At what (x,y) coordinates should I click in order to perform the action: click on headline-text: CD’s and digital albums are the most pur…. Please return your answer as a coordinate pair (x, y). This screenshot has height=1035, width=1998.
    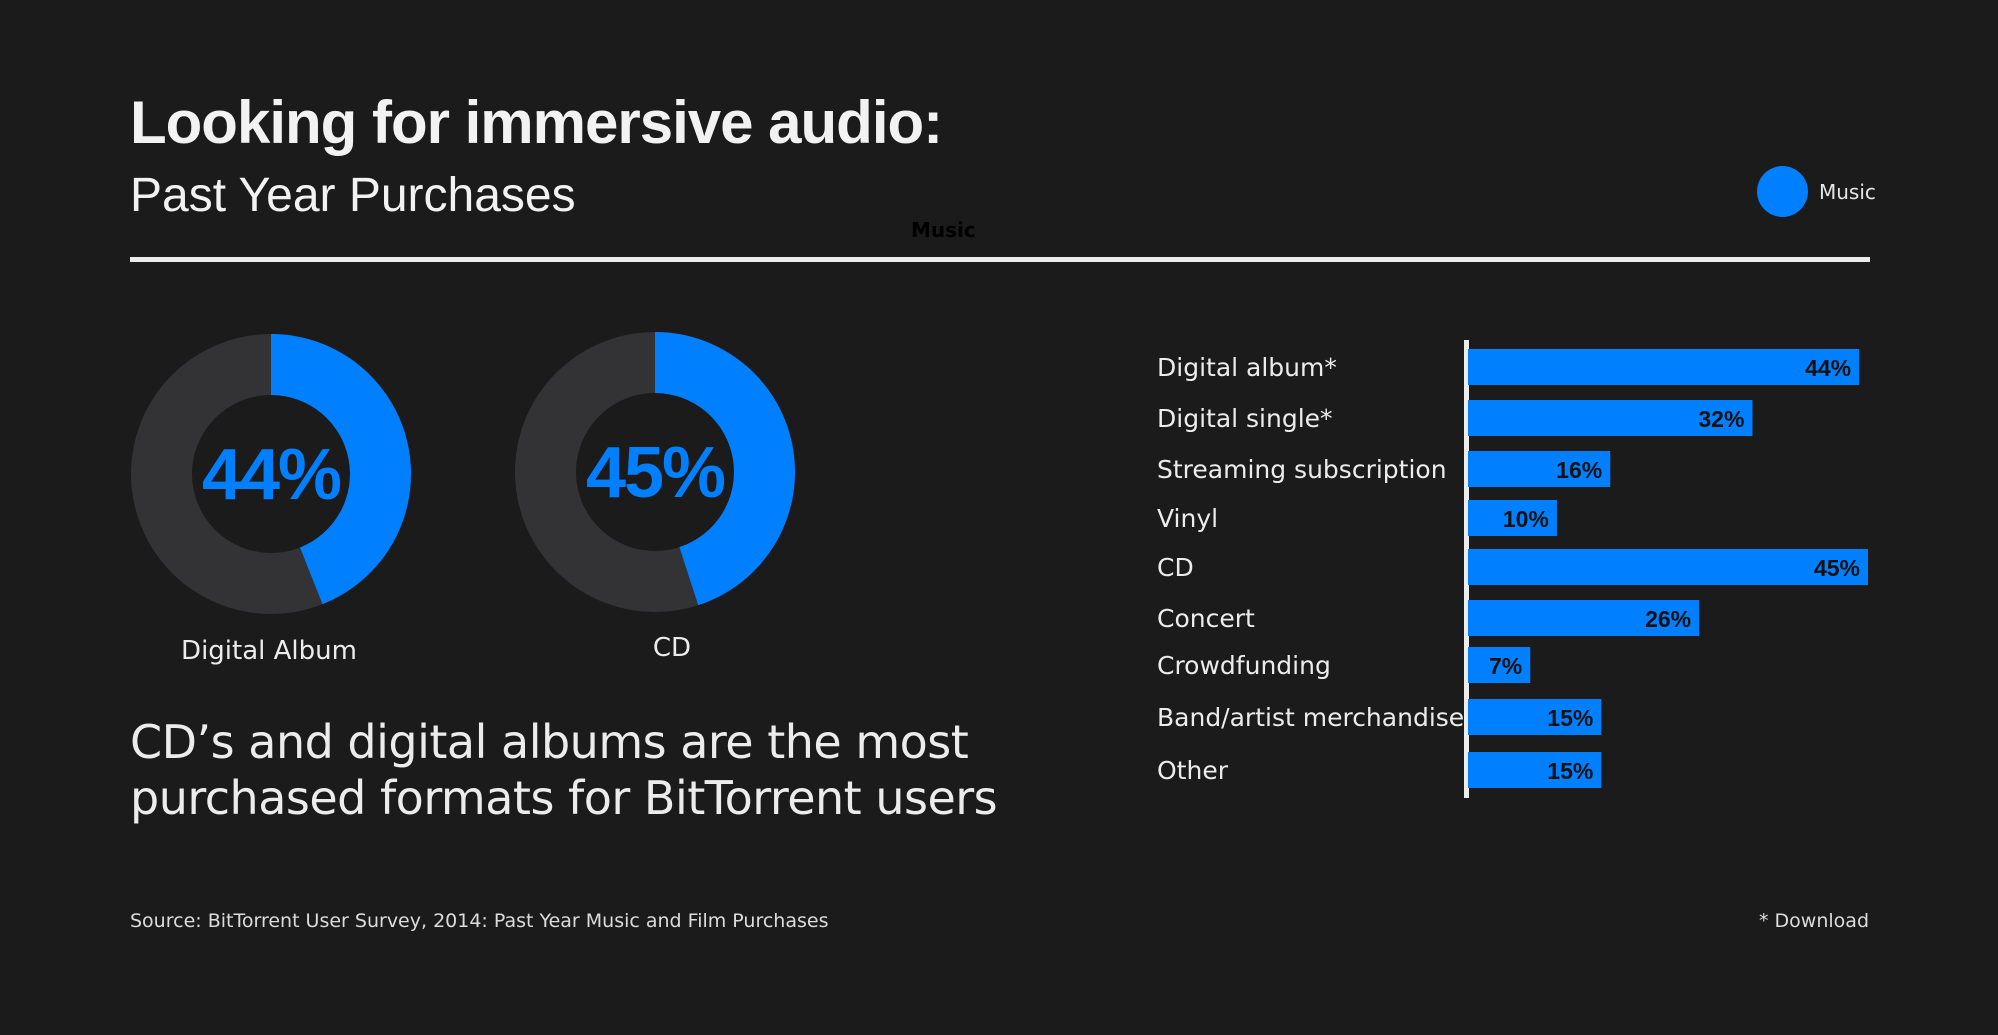
    Looking at the image, I should click on (564, 770).